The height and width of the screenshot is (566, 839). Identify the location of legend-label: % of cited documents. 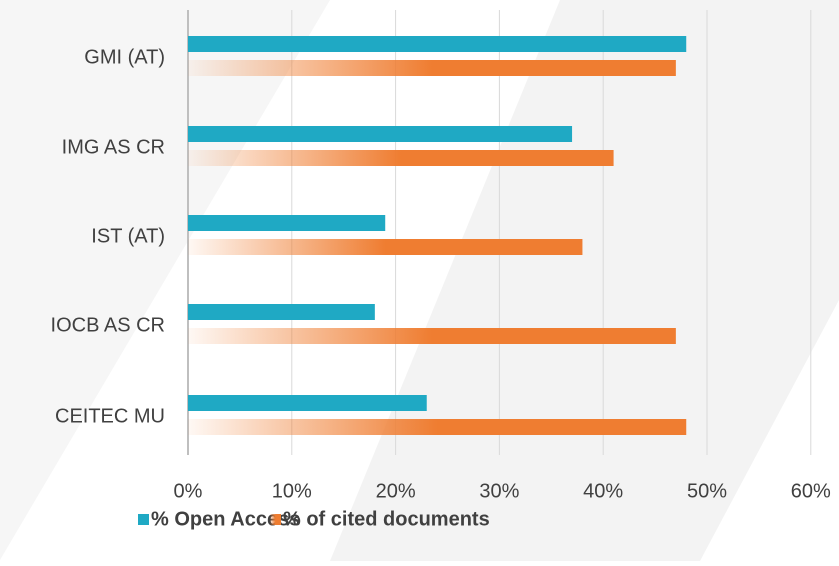
(386, 519).